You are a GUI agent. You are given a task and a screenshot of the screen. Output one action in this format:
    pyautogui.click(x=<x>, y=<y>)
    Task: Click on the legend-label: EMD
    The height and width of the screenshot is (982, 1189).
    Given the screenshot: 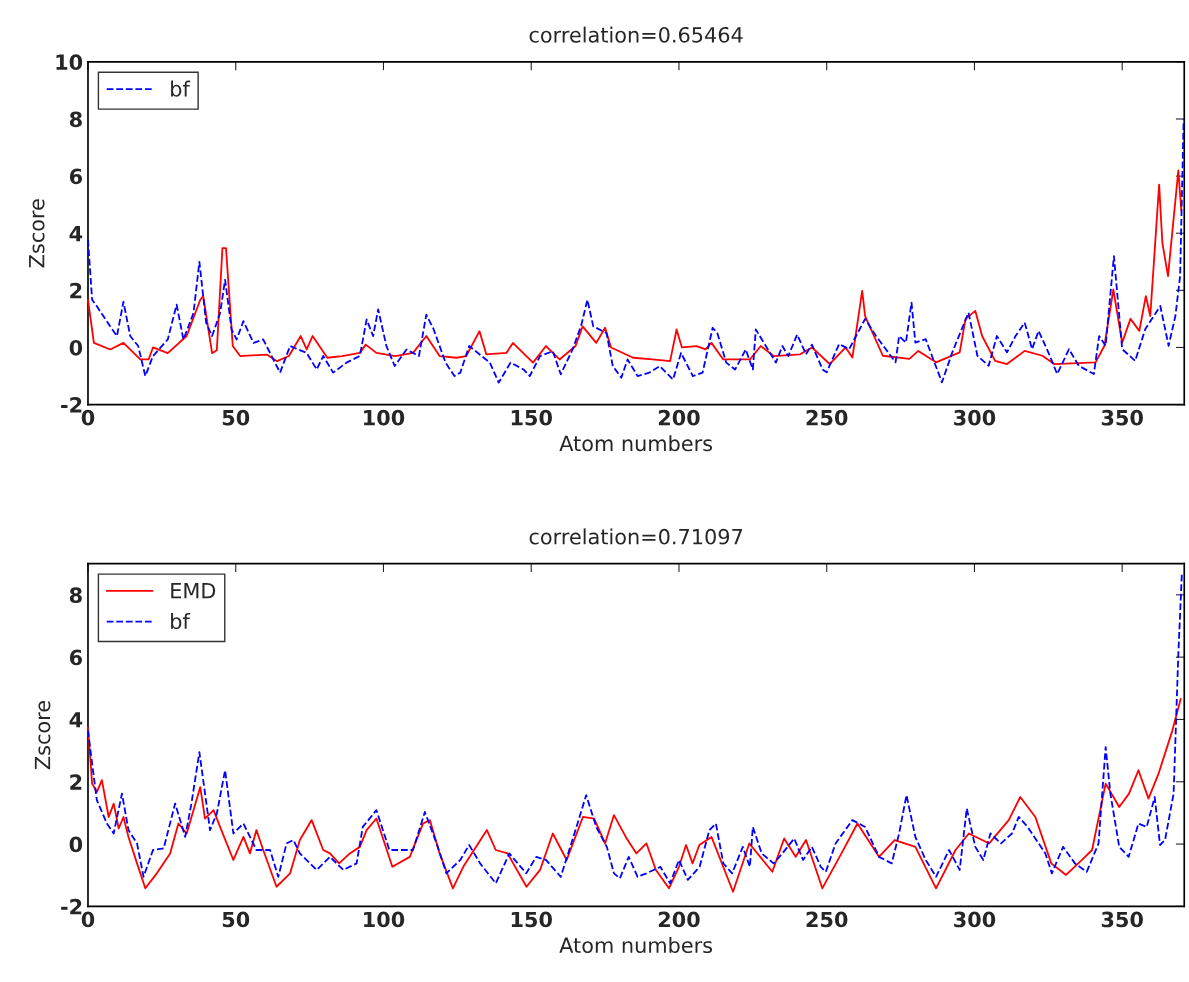 What is the action you would take?
    pyautogui.click(x=193, y=591)
    